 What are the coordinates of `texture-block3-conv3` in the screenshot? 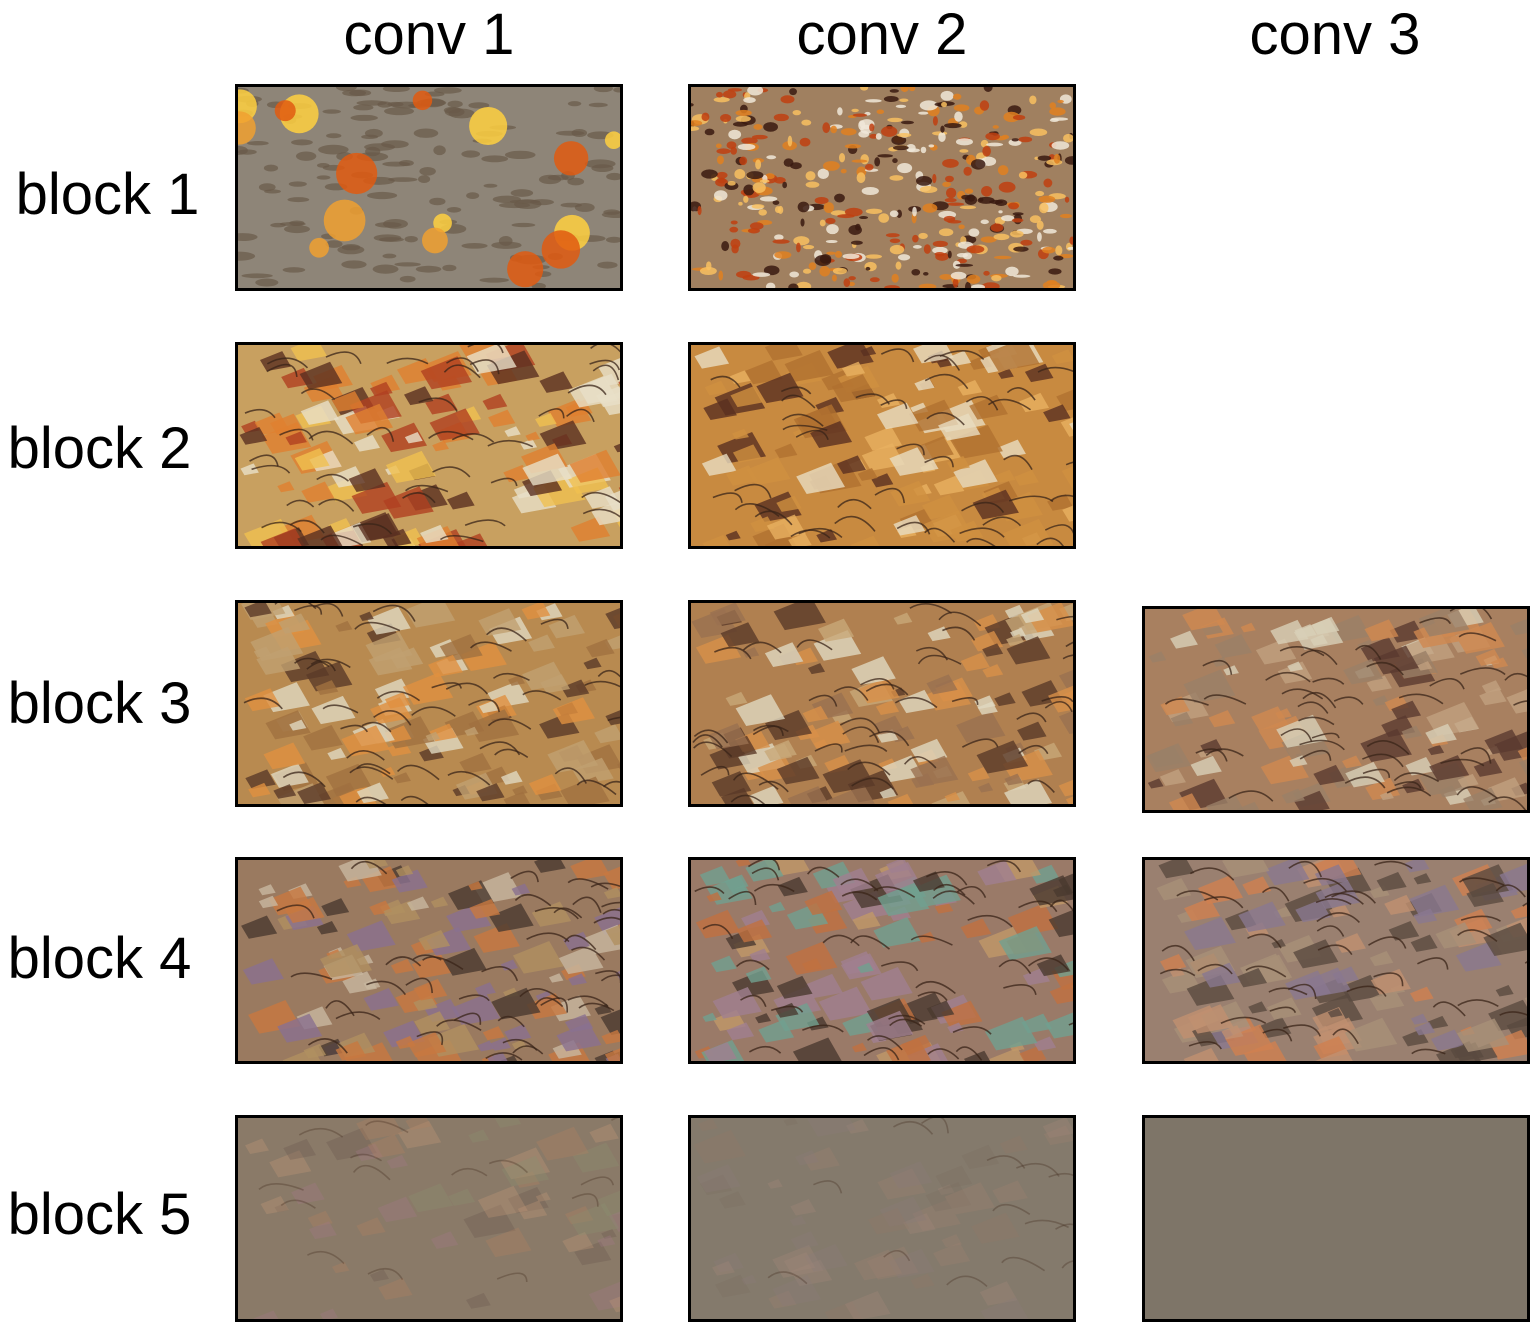 It's located at (1336, 709).